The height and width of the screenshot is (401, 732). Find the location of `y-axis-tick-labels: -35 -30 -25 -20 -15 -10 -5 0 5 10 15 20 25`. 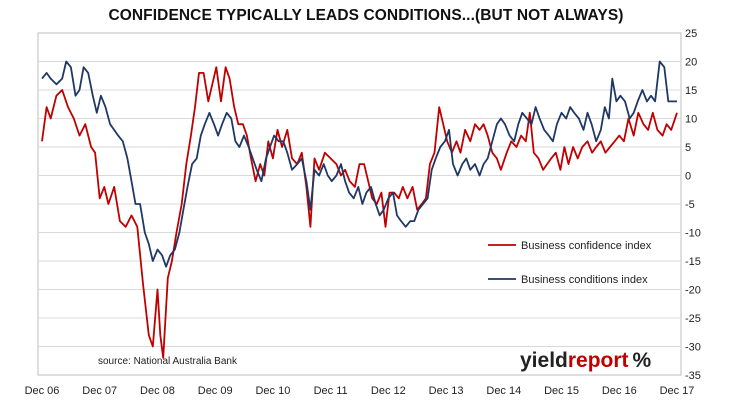

y-axis-tick-labels: -35 -30 -25 -20 -15 -10 -5 0 5 10 15 20 25 is located at coordinates (693, 205).